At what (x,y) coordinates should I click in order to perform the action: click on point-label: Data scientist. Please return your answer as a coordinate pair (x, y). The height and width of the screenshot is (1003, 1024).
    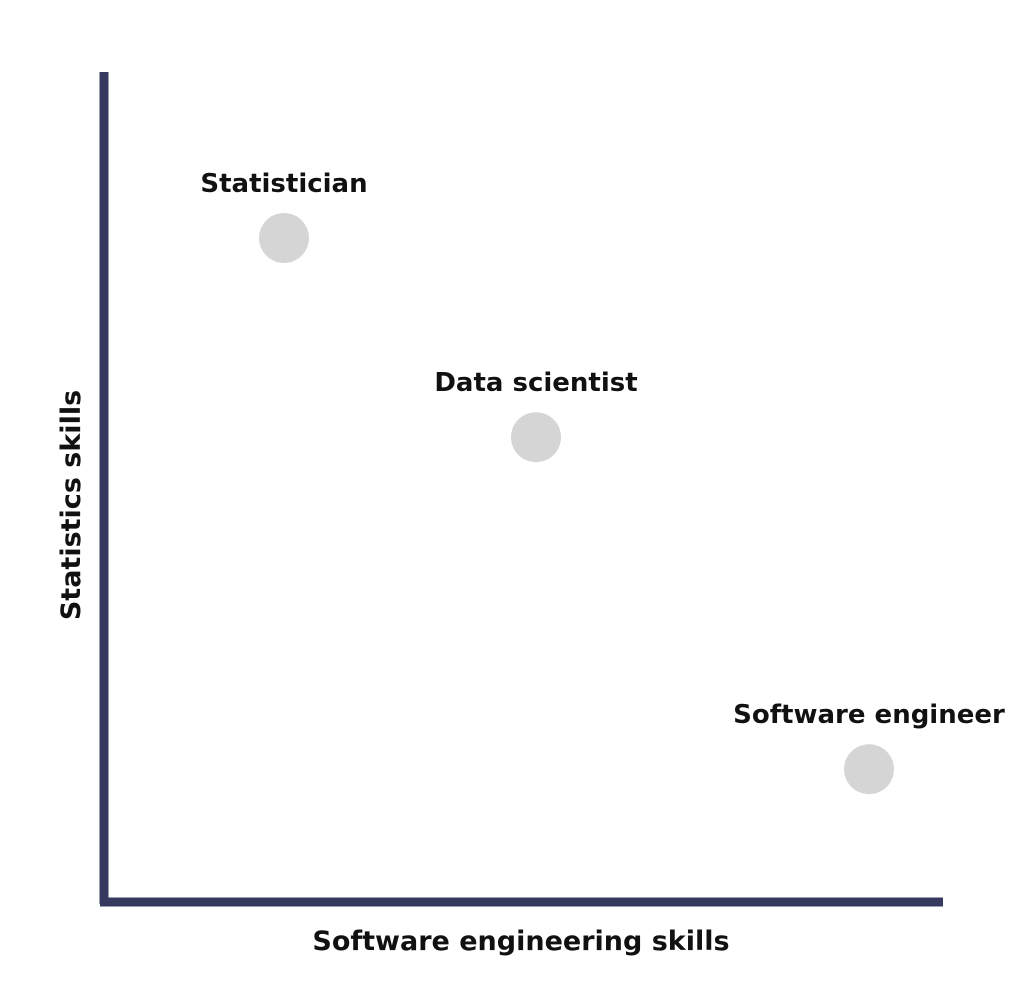
    Looking at the image, I should click on (535, 383).